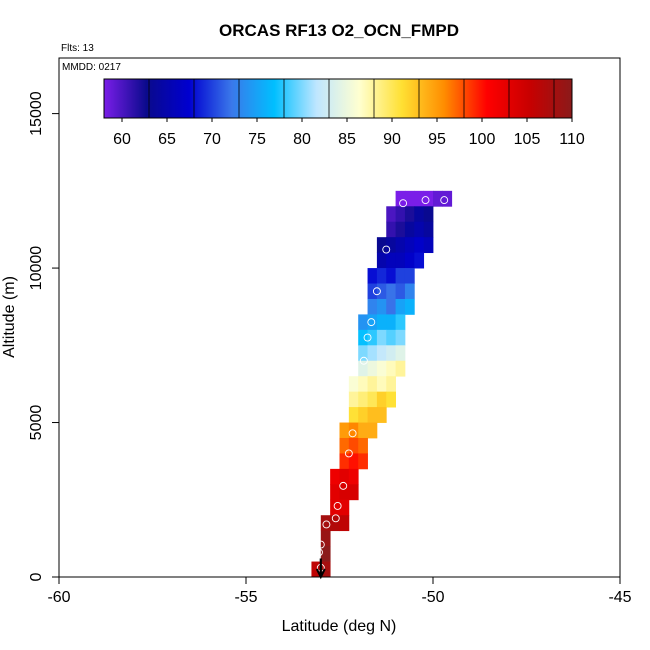  Describe the element at coordinates (302, 139) in the screenshot. I see `colorbar-tick-label: 80` at that location.